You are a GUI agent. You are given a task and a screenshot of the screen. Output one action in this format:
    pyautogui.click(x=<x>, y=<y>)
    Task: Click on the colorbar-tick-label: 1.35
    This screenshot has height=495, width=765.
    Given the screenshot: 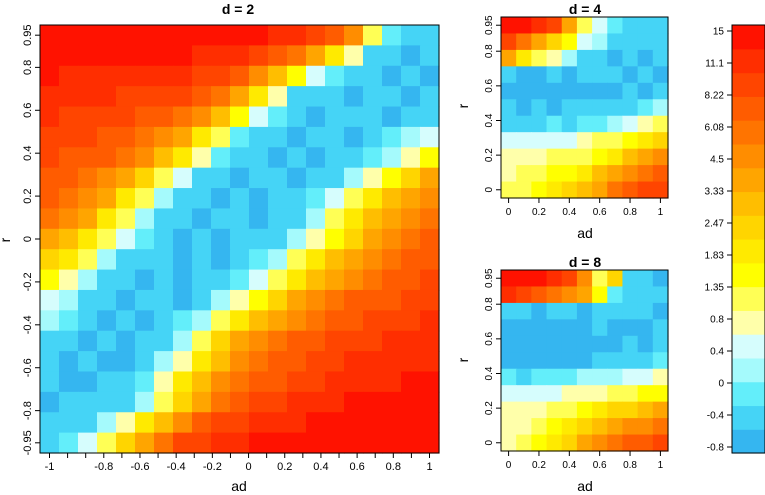 What is the action you would take?
    pyautogui.click(x=715, y=288)
    